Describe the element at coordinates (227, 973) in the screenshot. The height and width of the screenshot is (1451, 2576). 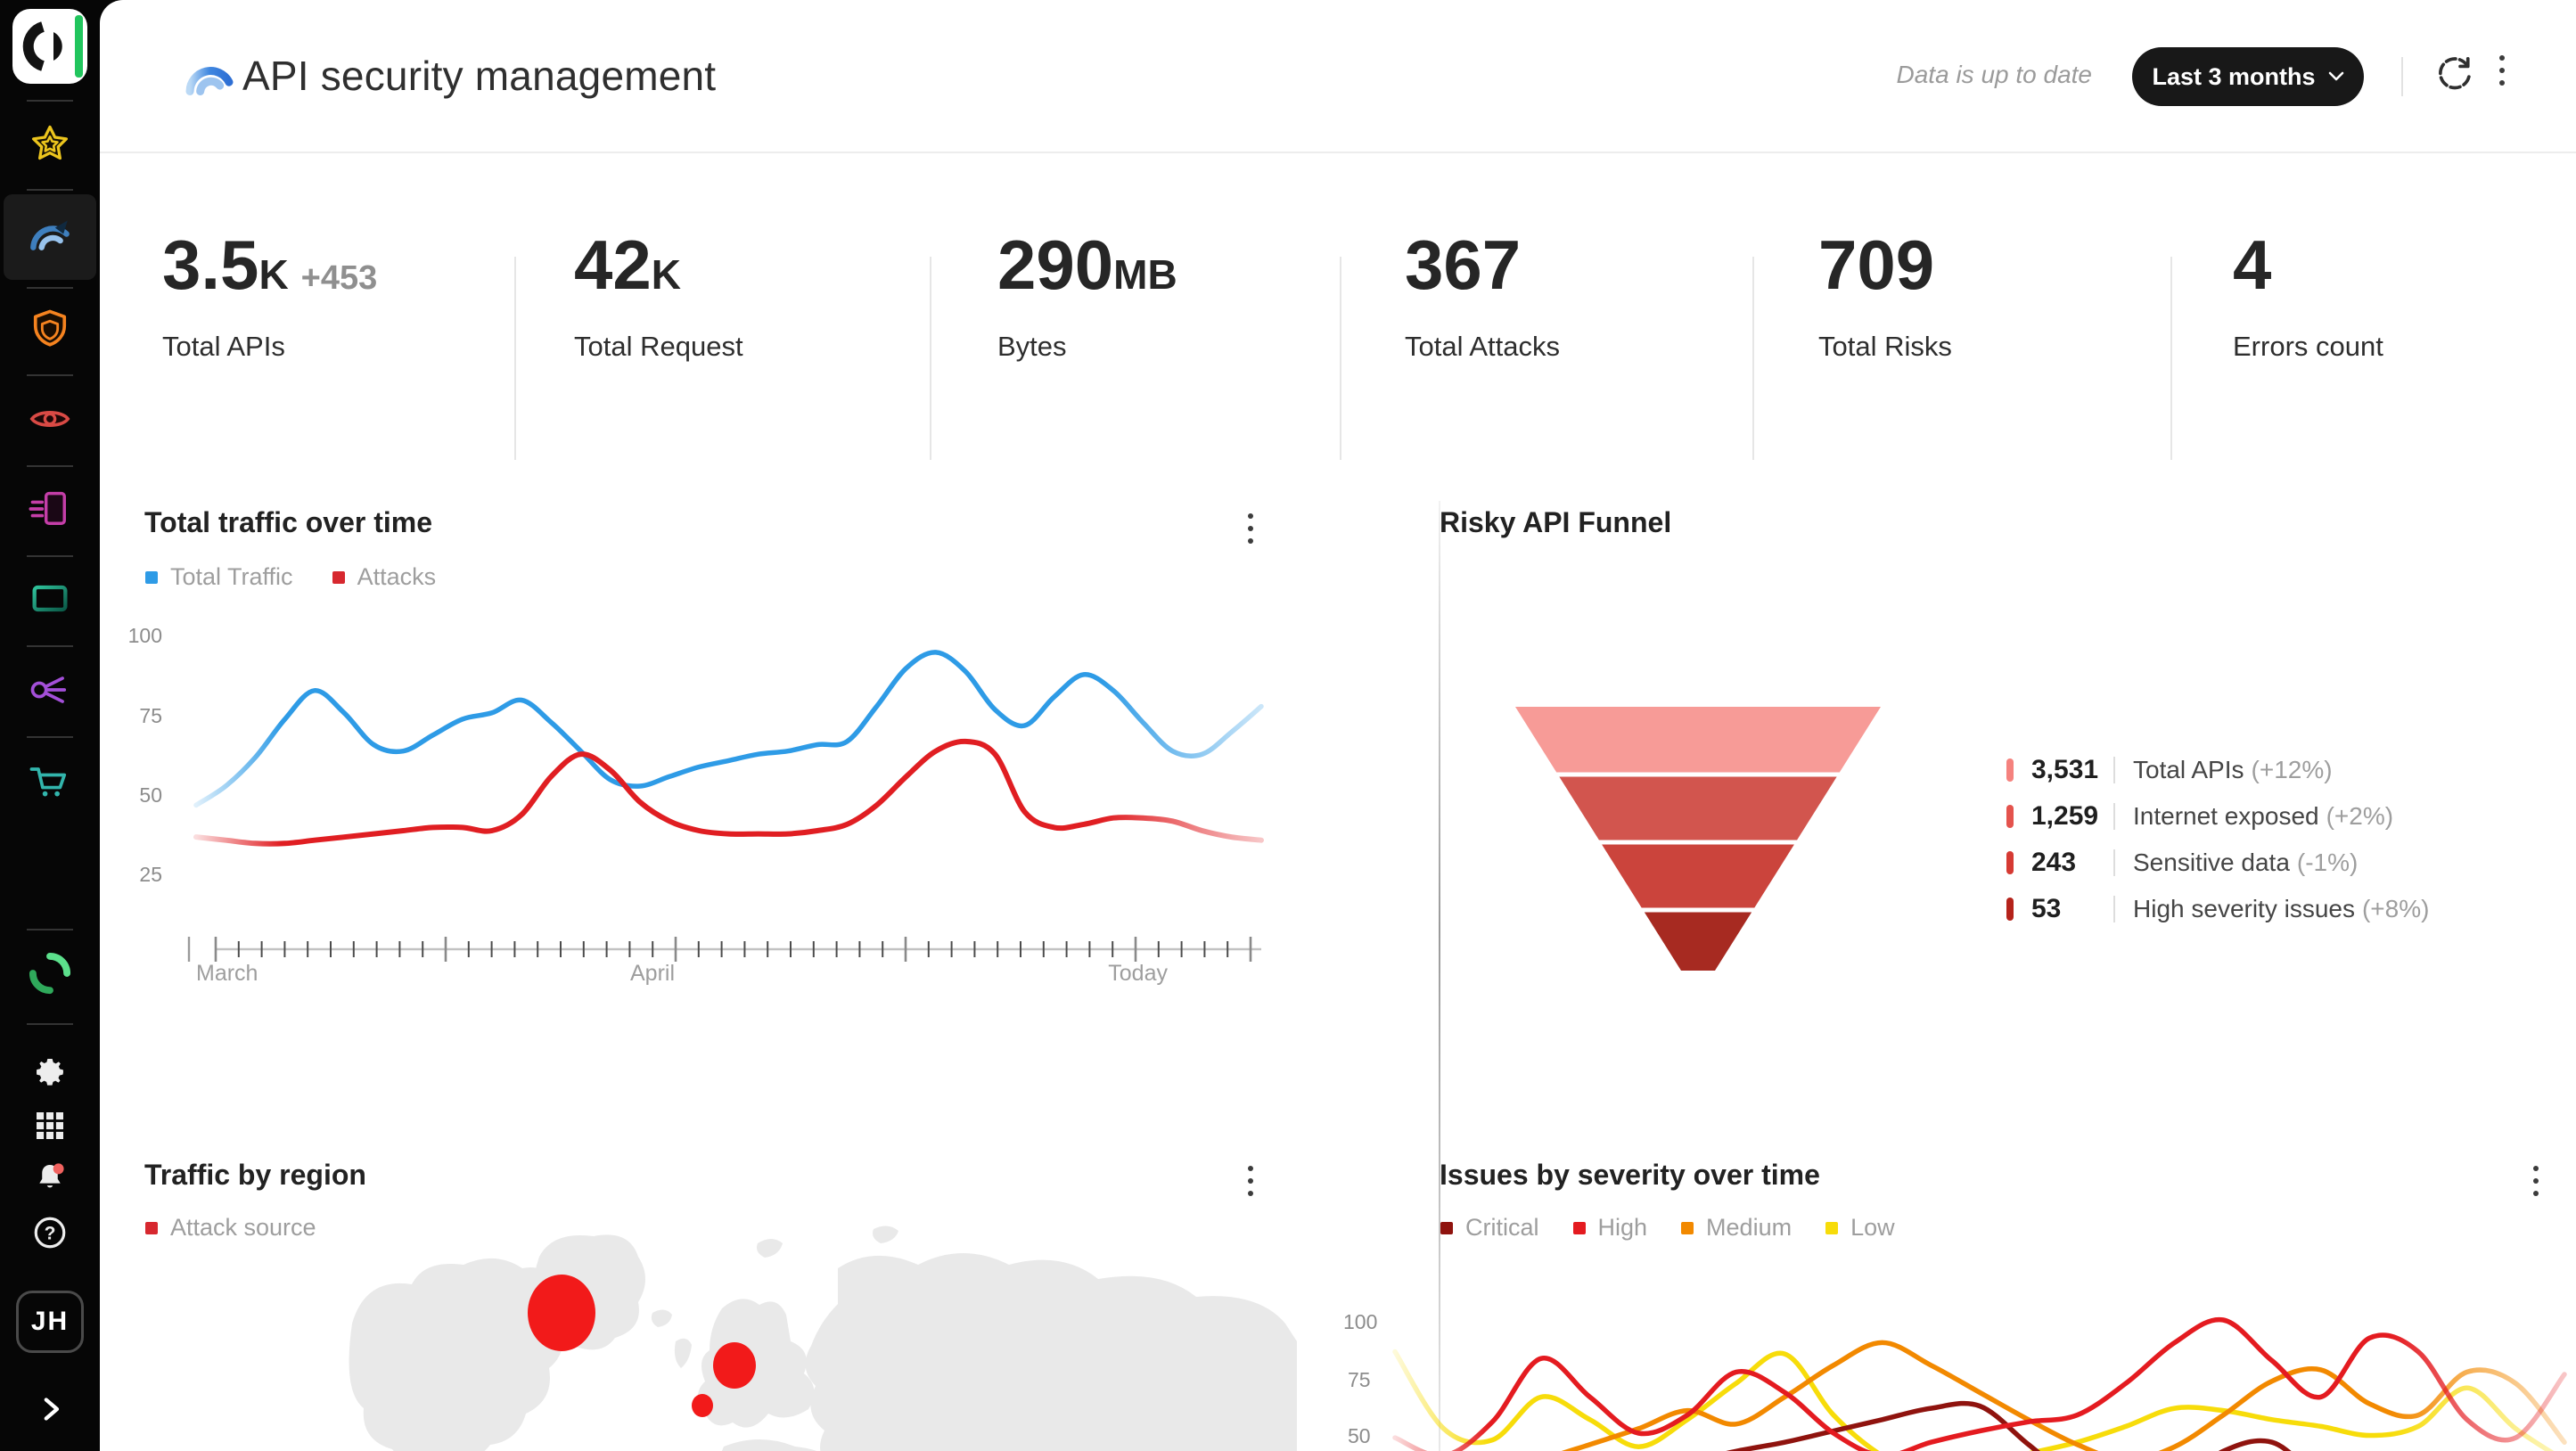
I see `x-label-march: March` at that location.